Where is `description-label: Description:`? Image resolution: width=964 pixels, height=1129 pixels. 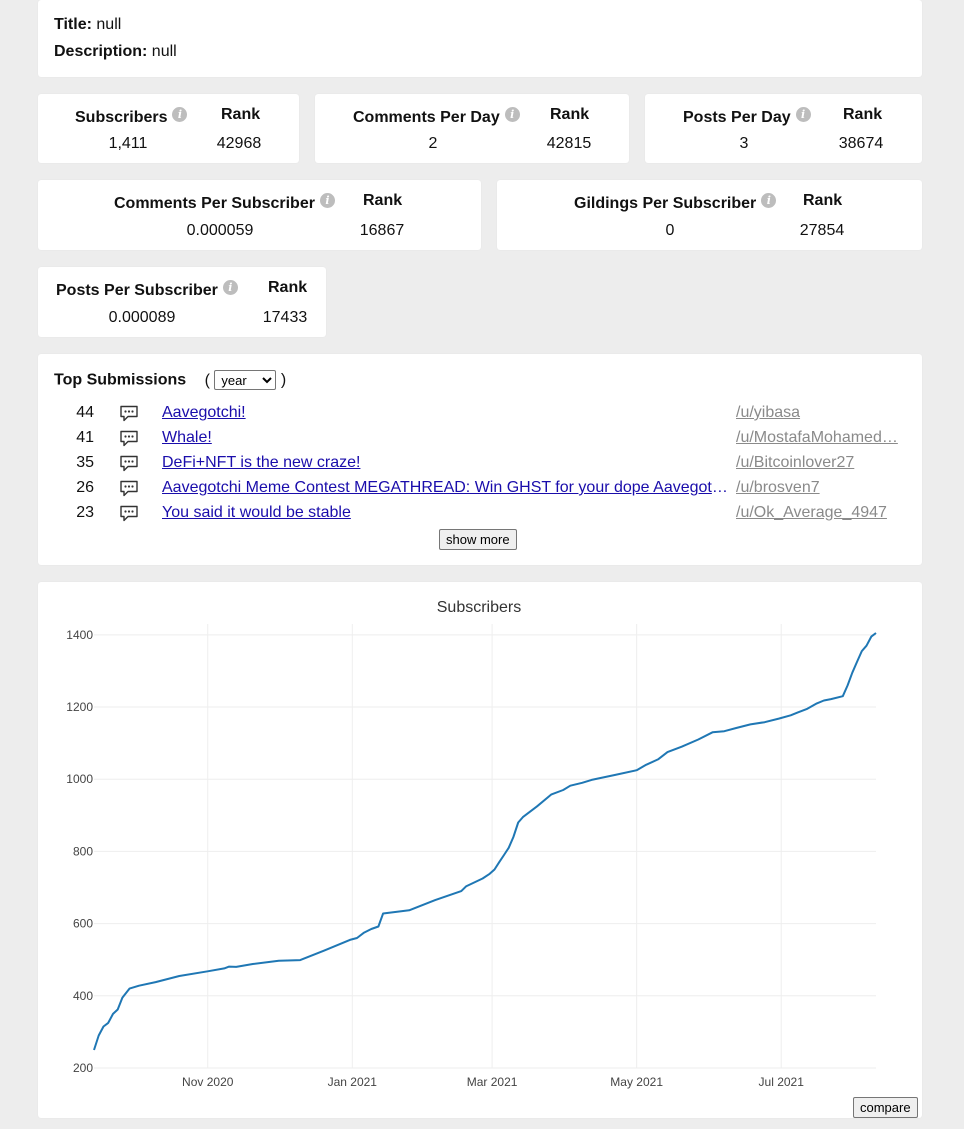
description-label: Description: is located at coordinates (101, 51).